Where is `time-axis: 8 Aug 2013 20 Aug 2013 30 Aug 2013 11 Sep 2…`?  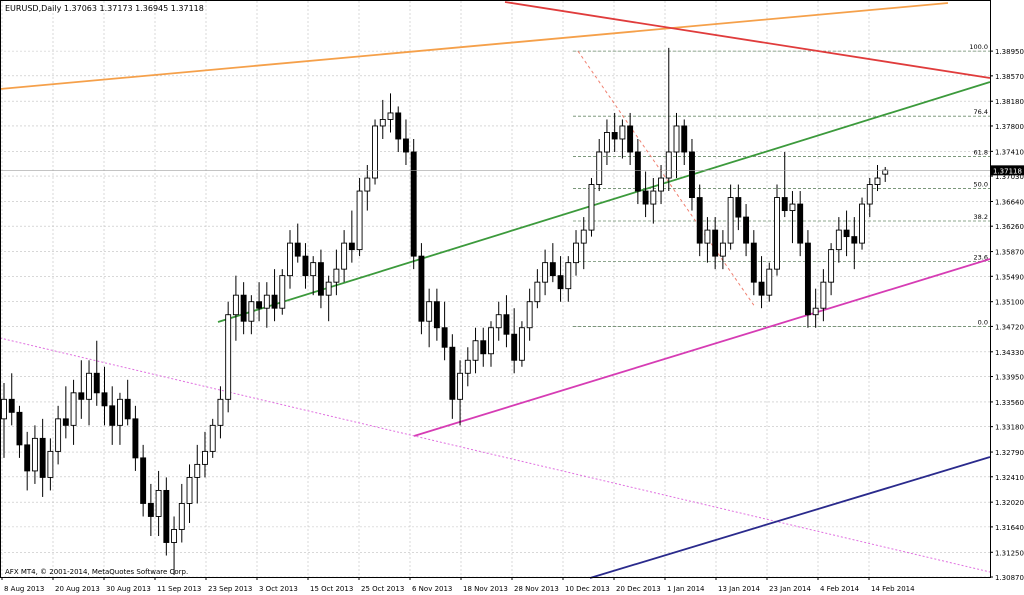
time-axis: 8 Aug 2013 20 Aug 2013 30 Aug 2013 11 Sep 2… is located at coordinates (458, 585).